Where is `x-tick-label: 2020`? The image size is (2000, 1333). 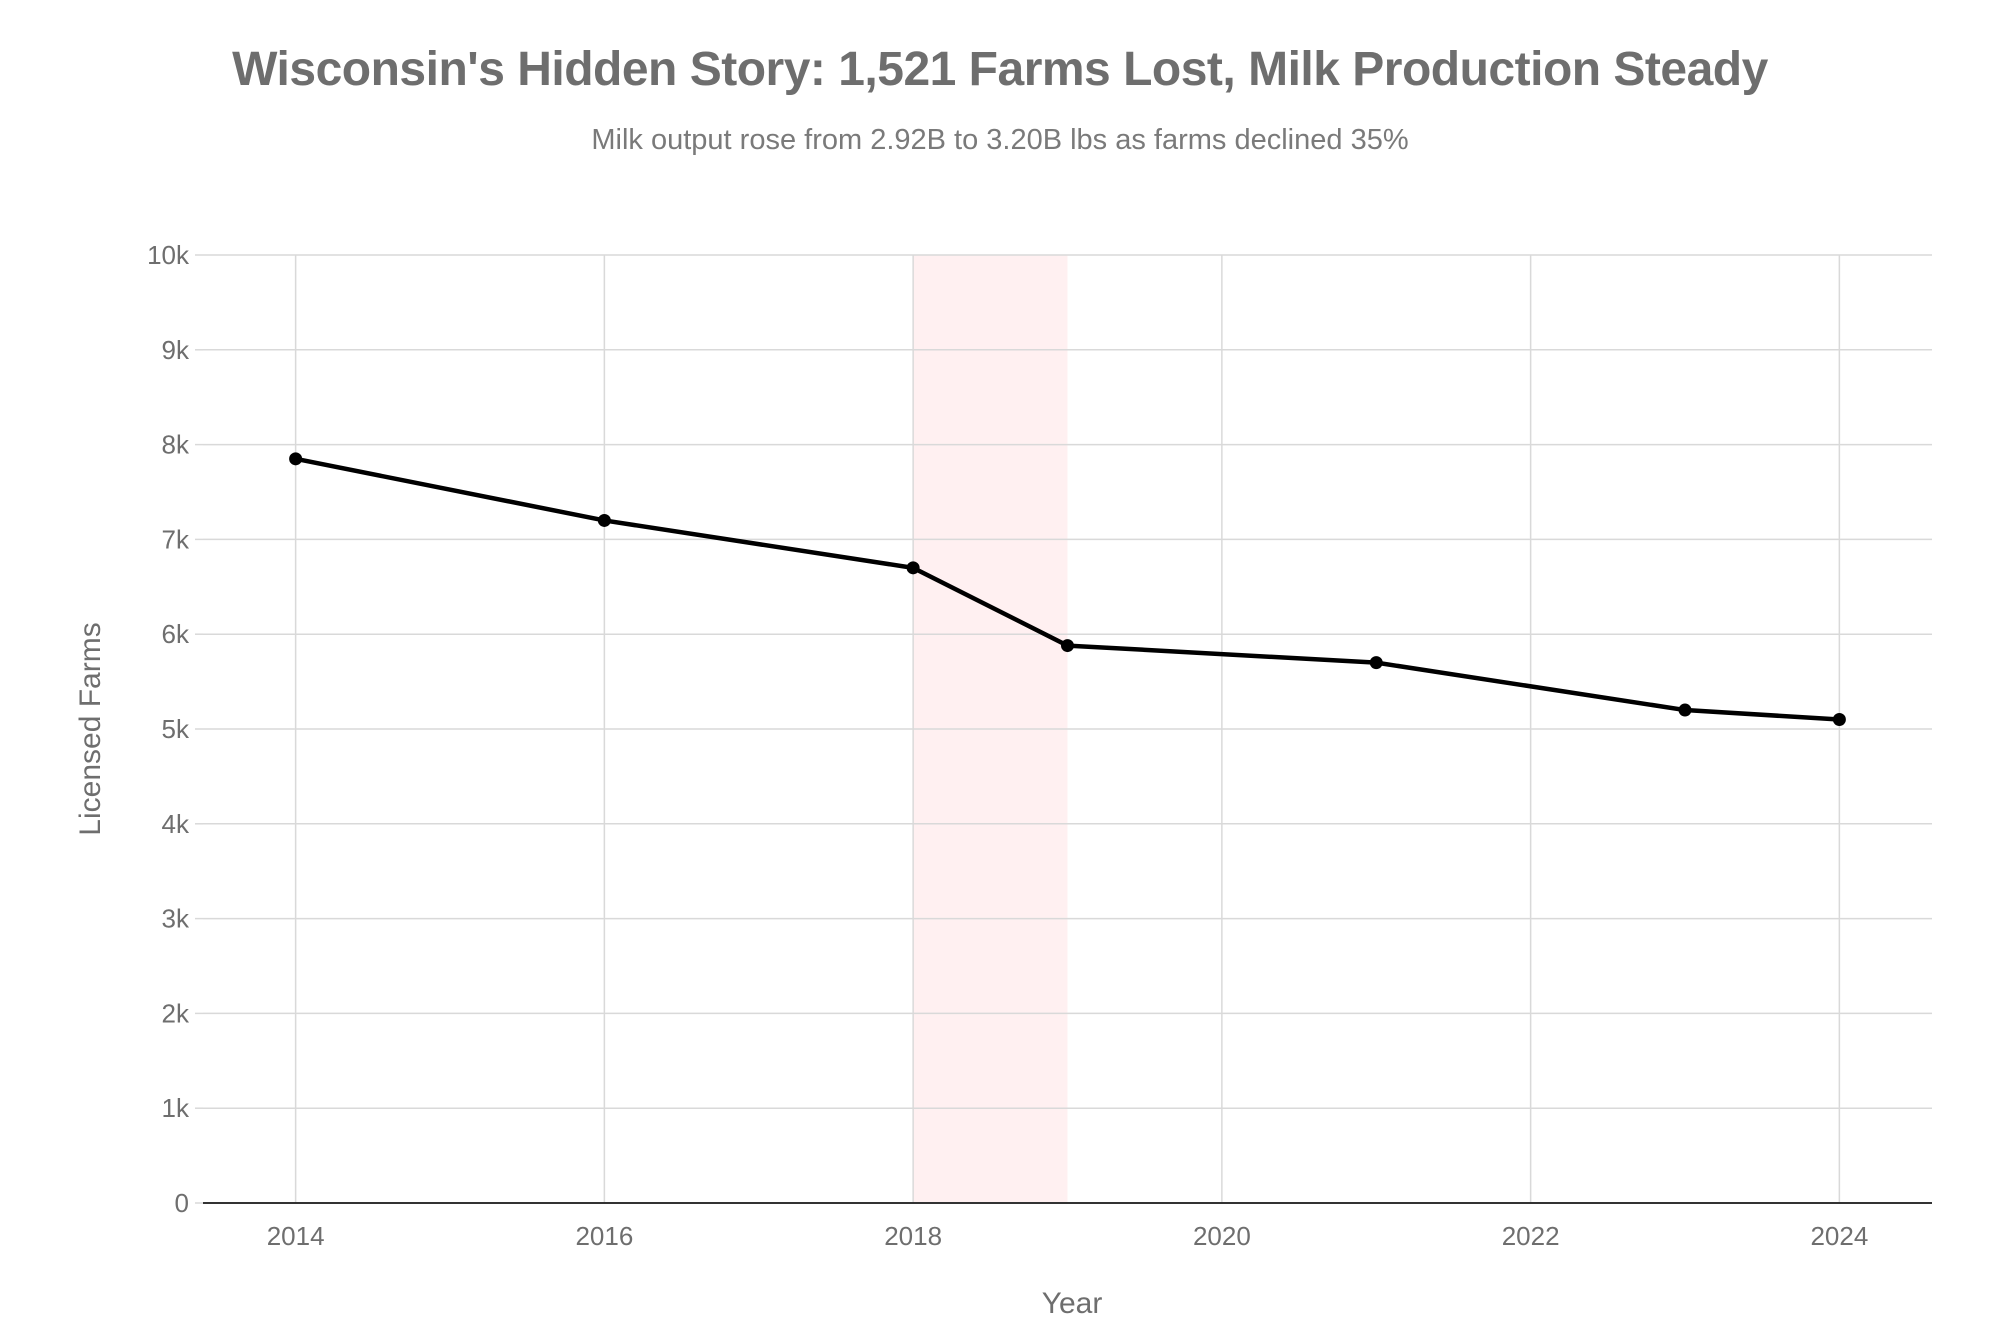
x-tick-label: 2020 is located at coordinates (1222, 1236).